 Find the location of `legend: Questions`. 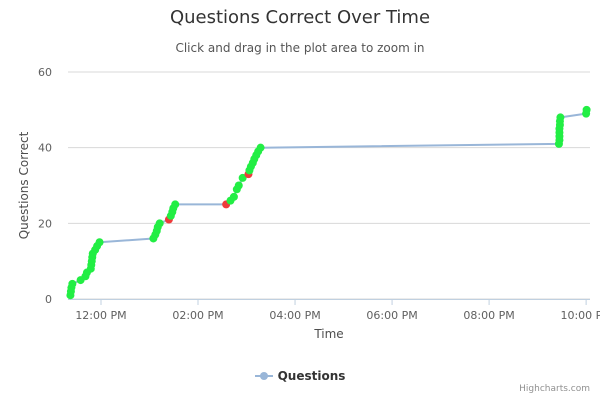

legend: Questions is located at coordinates (300, 376).